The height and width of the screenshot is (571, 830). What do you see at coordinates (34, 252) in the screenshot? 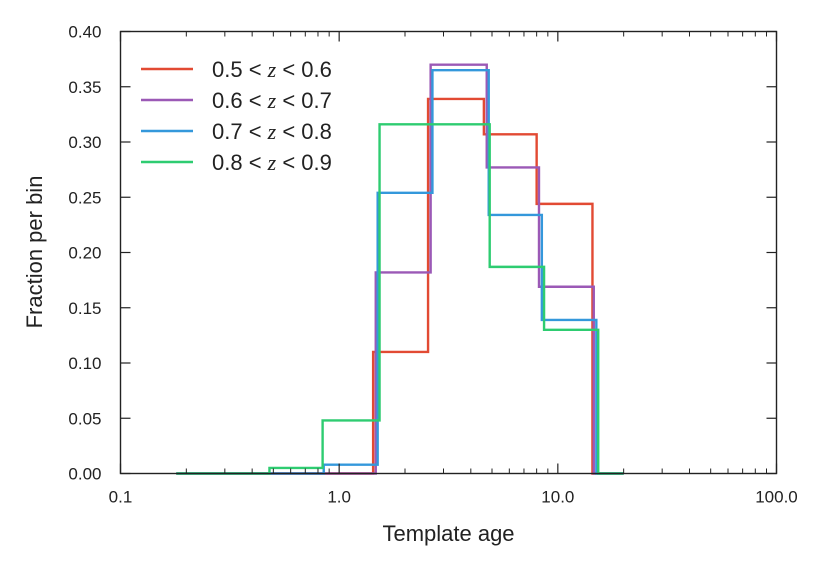
I see `y-axis-title: Fraction per bin` at bounding box center [34, 252].